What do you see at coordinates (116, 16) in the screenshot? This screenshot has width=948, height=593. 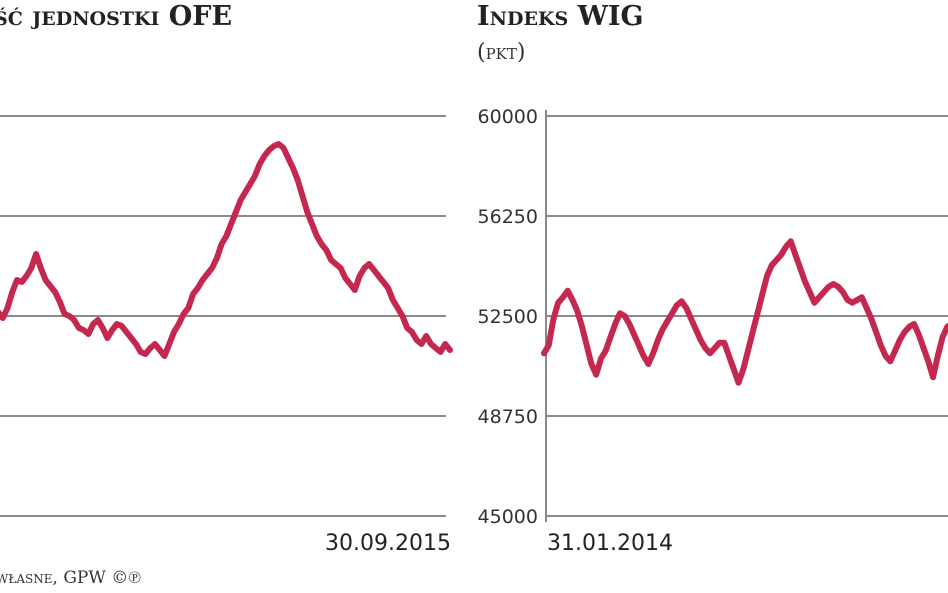 I see `left-chart-title: ść jednostki OFE` at bounding box center [116, 16].